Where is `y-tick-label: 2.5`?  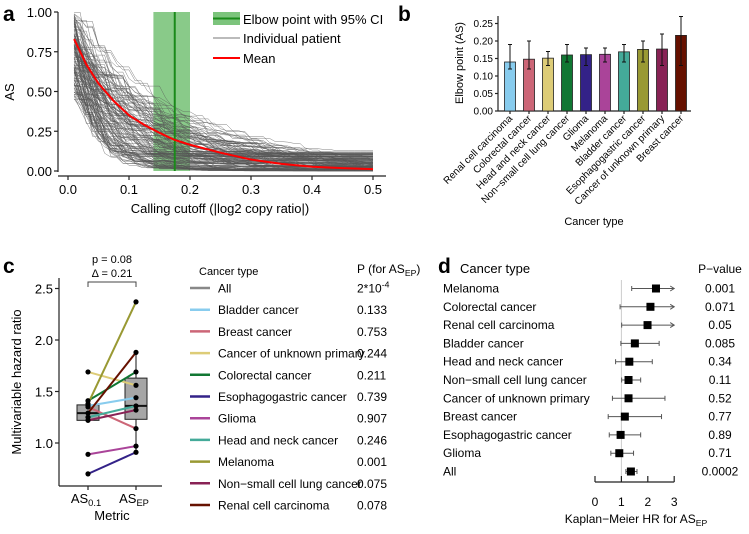 y-tick-label: 2.5 is located at coordinates (44, 289).